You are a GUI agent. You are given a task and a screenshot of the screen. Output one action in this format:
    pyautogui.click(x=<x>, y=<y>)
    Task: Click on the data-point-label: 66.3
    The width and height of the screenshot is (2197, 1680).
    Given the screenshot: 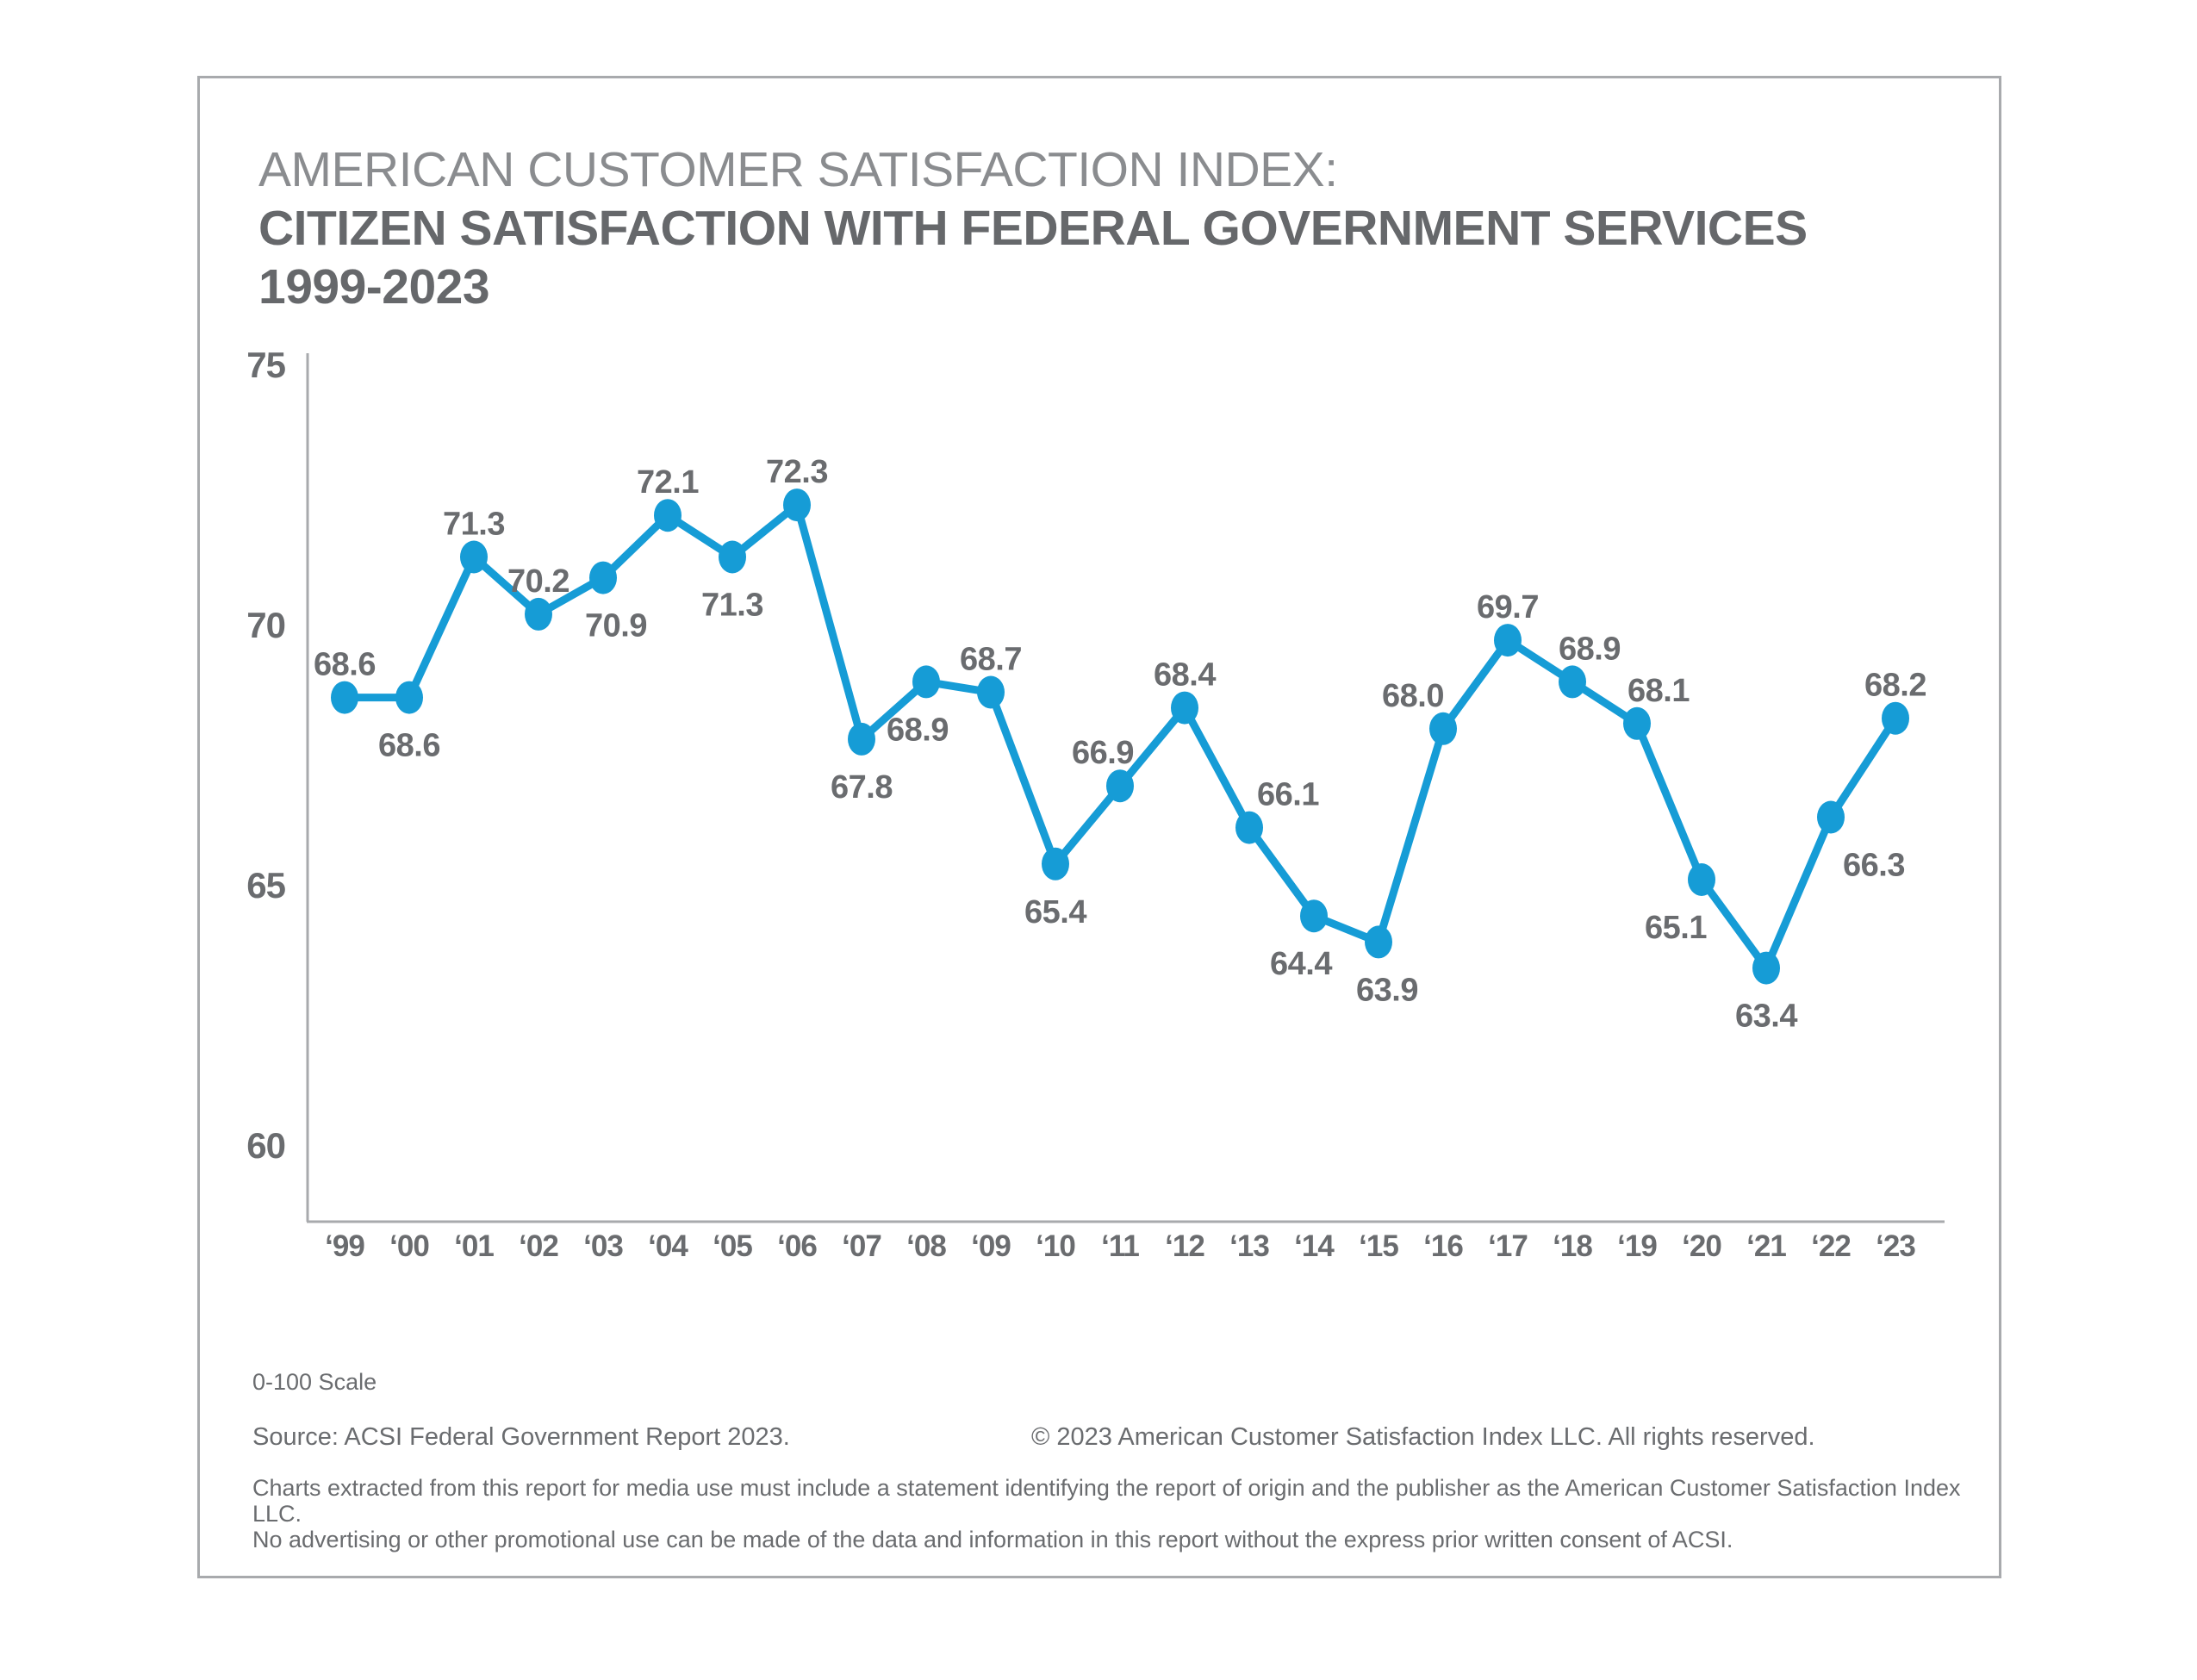 What is the action you would take?
    pyautogui.click(x=1874, y=866)
    